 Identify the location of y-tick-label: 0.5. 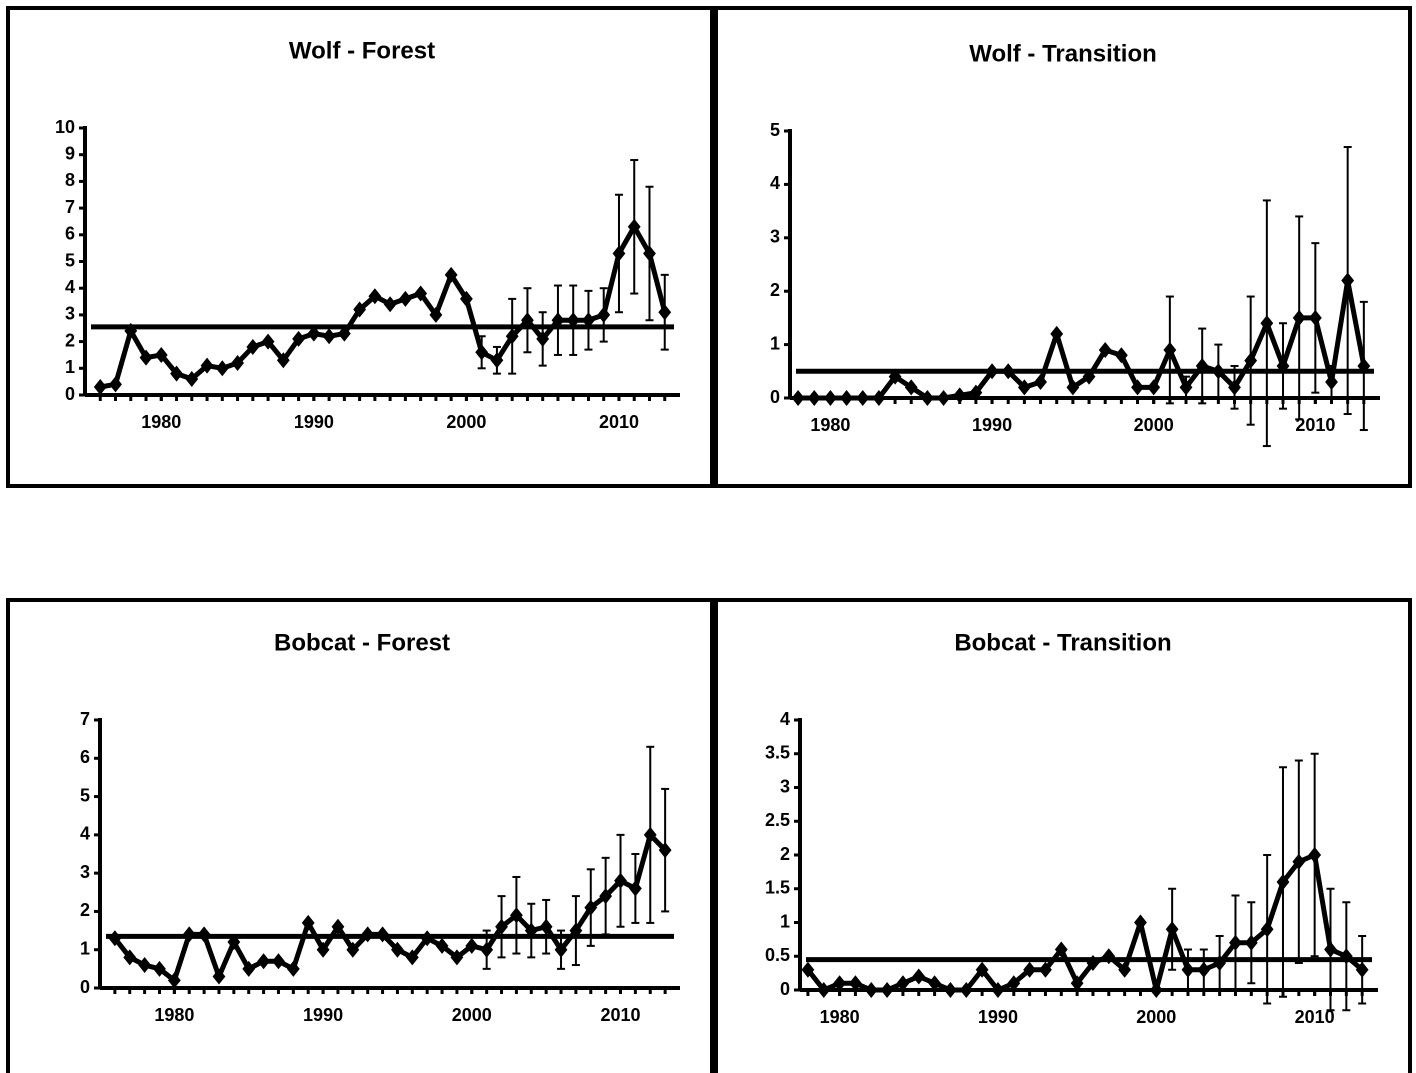
(777, 955).